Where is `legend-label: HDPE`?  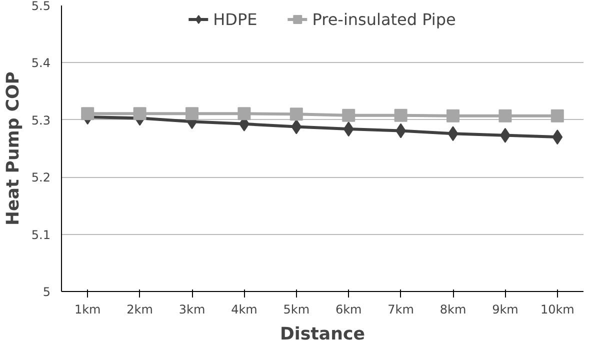
legend-label: HDPE is located at coordinates (235, 19).